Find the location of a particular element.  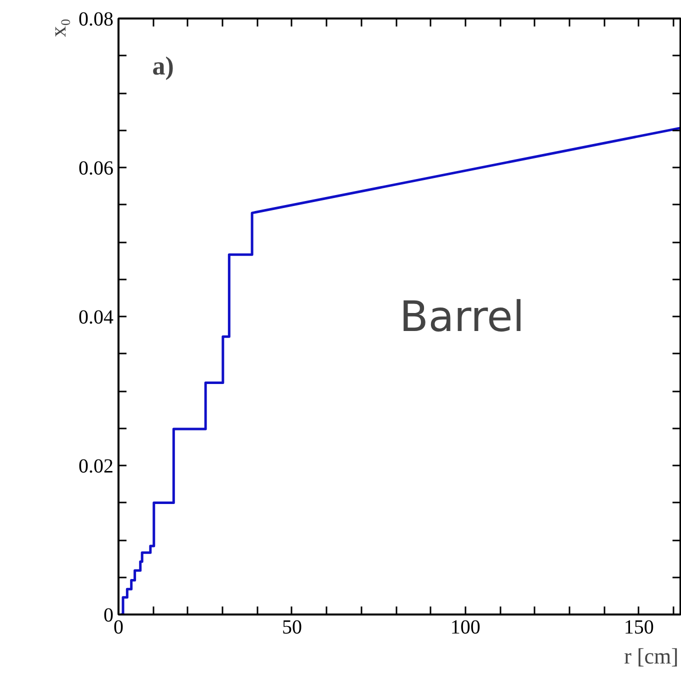

y-axis-title: x₀ is located at coordinates (58, 28).